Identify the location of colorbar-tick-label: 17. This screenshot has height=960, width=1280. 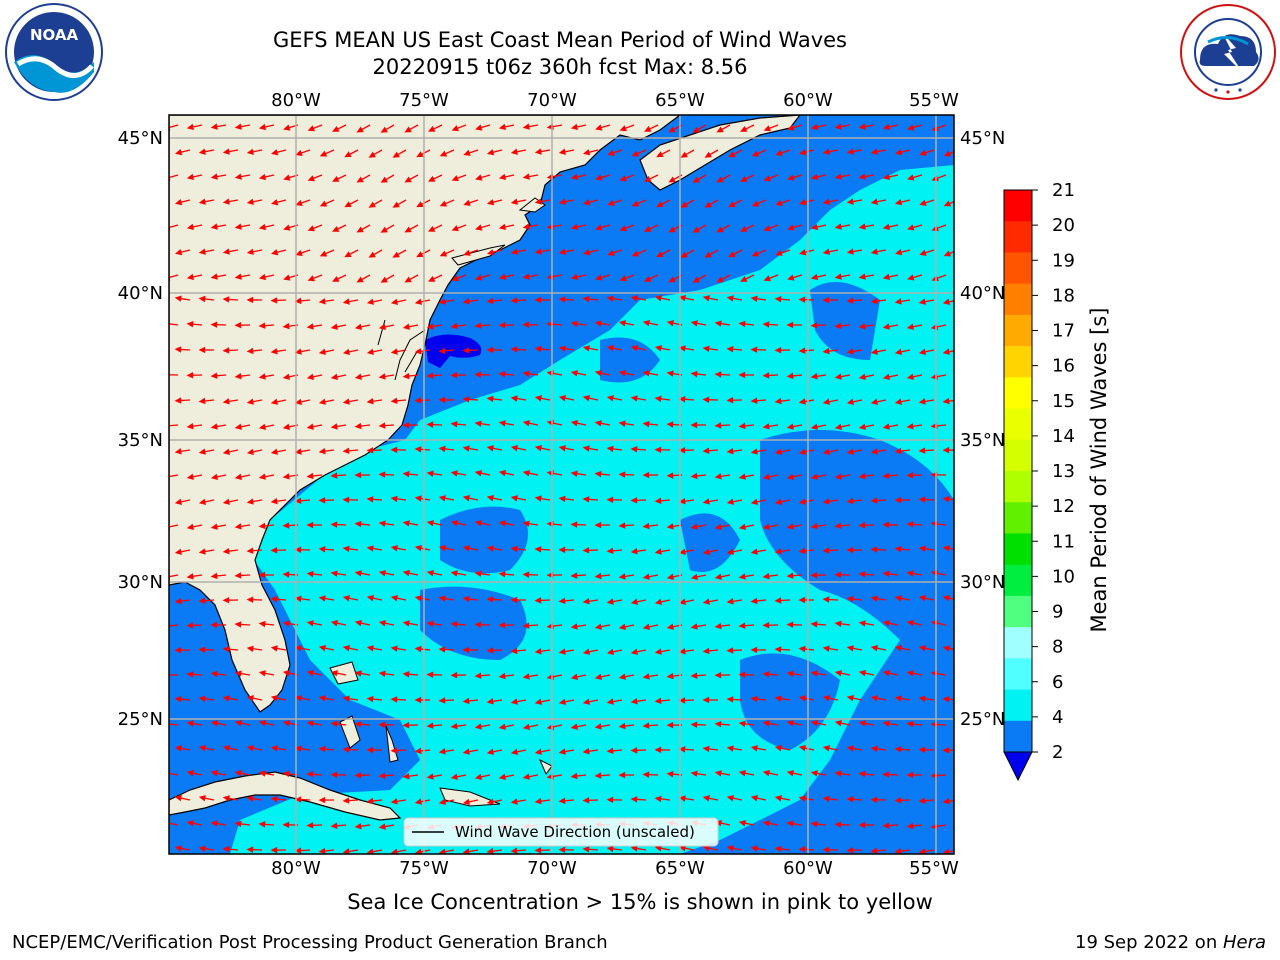
(1063, 331).